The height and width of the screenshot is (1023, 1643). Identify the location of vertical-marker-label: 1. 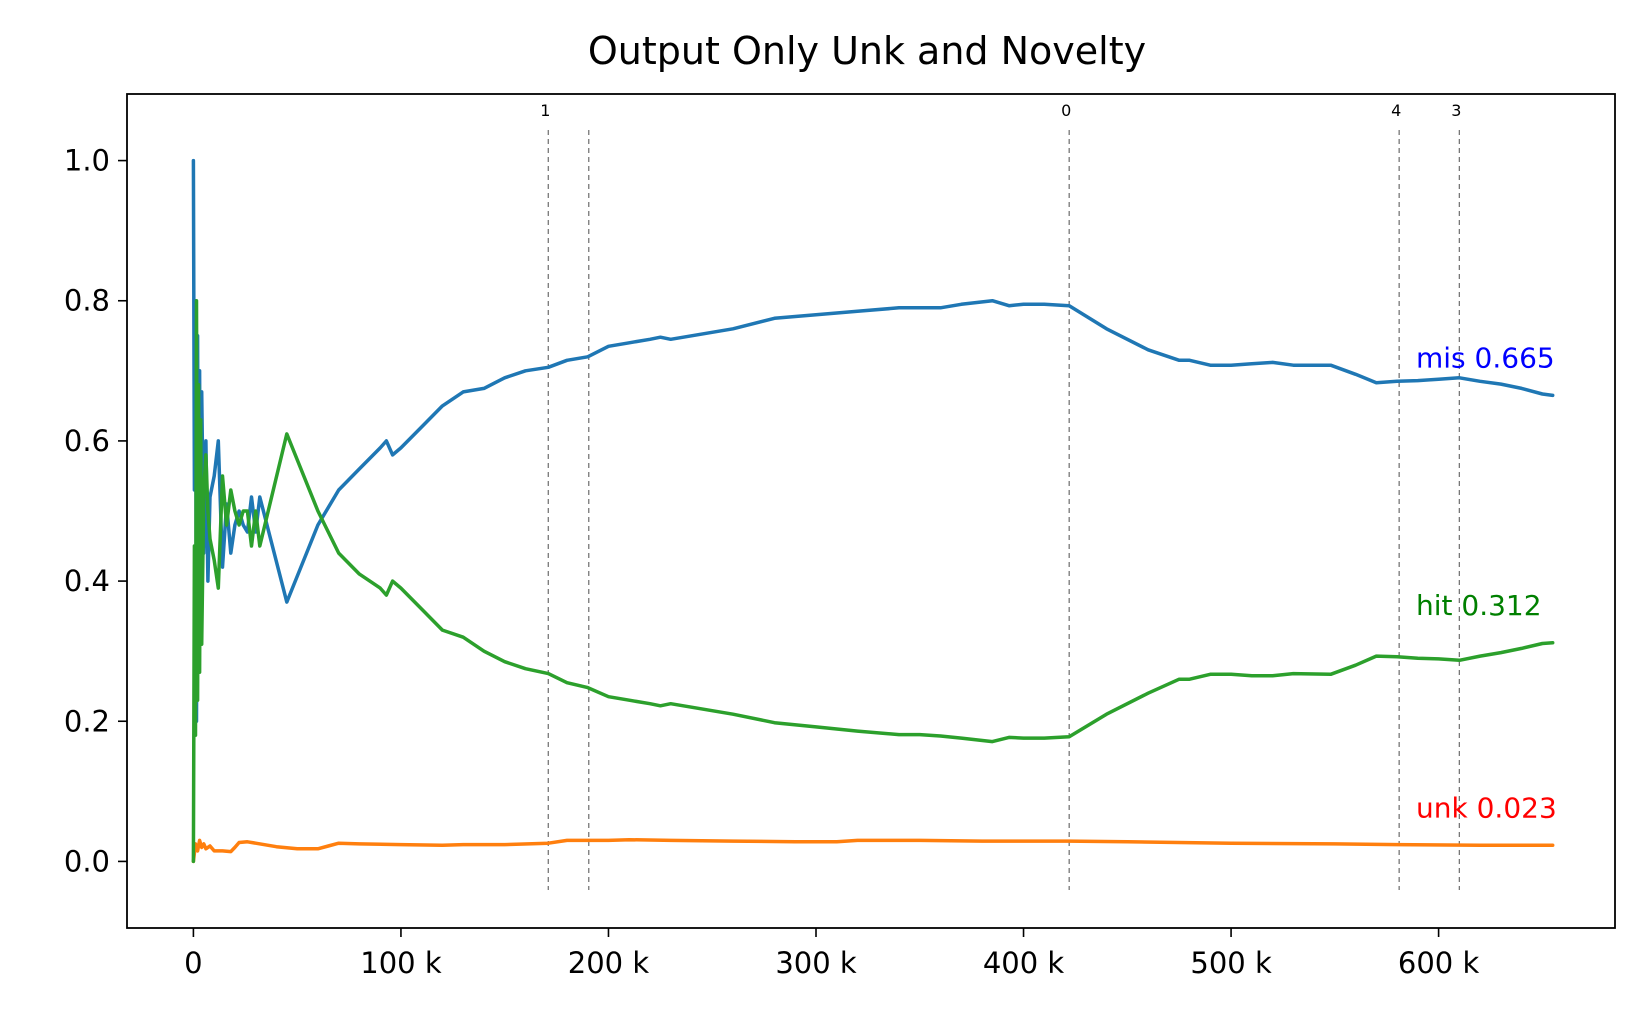
(545, 110).